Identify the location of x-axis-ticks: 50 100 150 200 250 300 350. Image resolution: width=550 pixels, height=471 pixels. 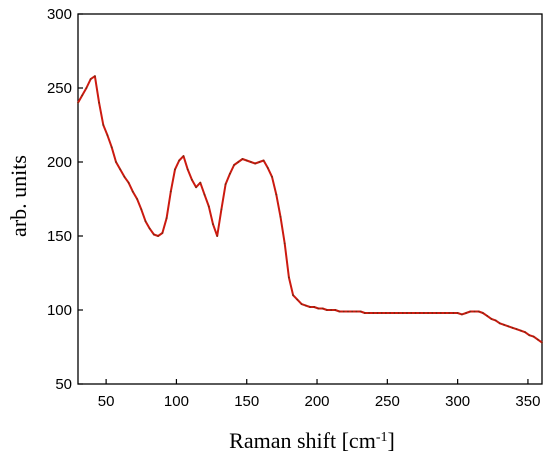
(319, 394).